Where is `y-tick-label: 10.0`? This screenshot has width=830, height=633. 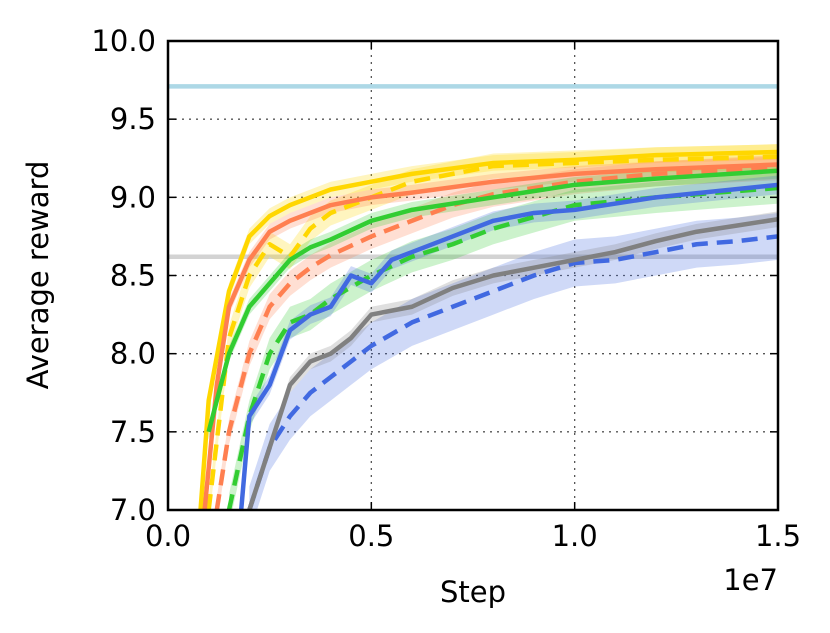
y-tick-label: 10.0 is located at coordinates (123, 41).